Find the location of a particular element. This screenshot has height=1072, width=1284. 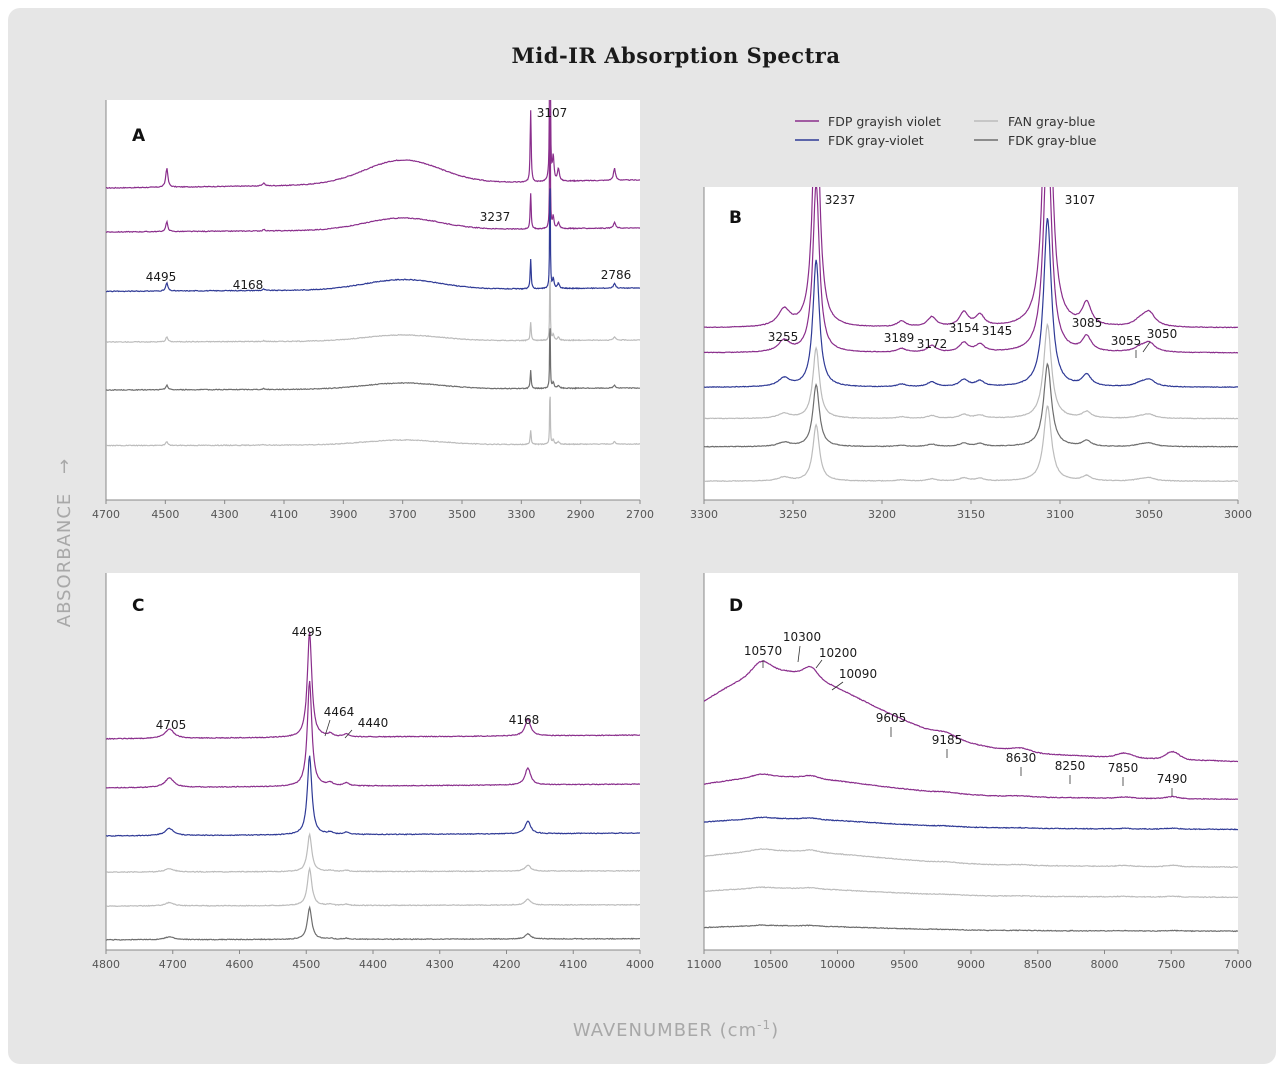

panel-d-tick-label-7: 7500 is located at coordinates (1171, 964).